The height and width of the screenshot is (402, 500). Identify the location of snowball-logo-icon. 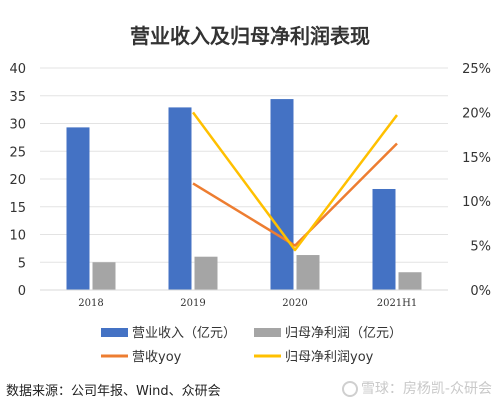
(349, 389).